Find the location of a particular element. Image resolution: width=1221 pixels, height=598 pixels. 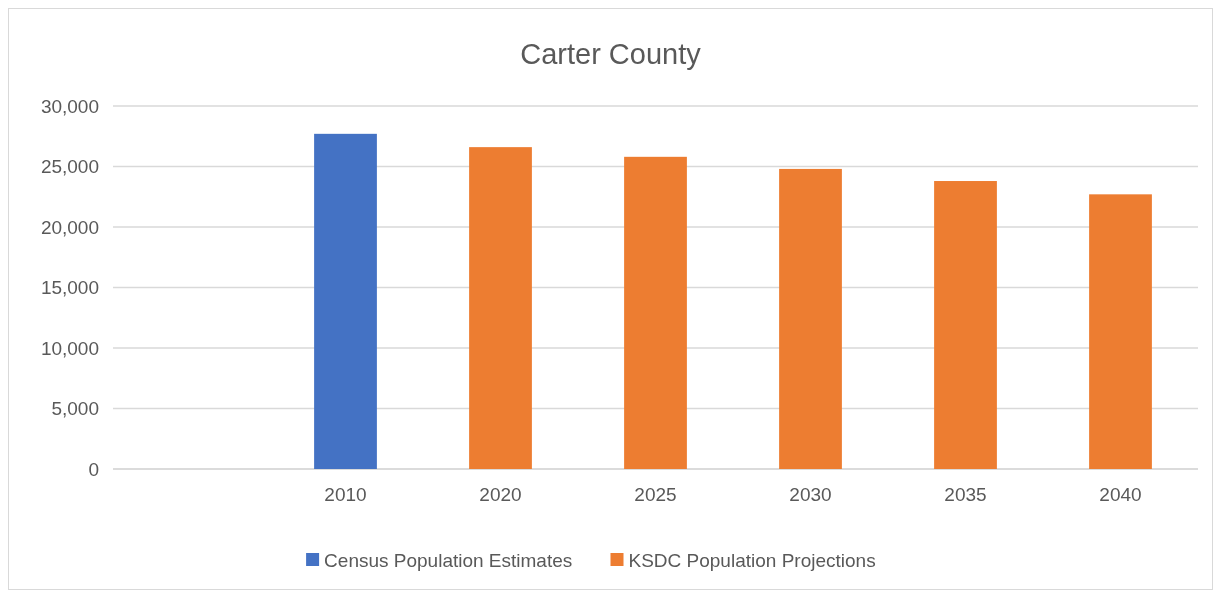

x-tick-label: 2020 is located at coordinates (500, 494).